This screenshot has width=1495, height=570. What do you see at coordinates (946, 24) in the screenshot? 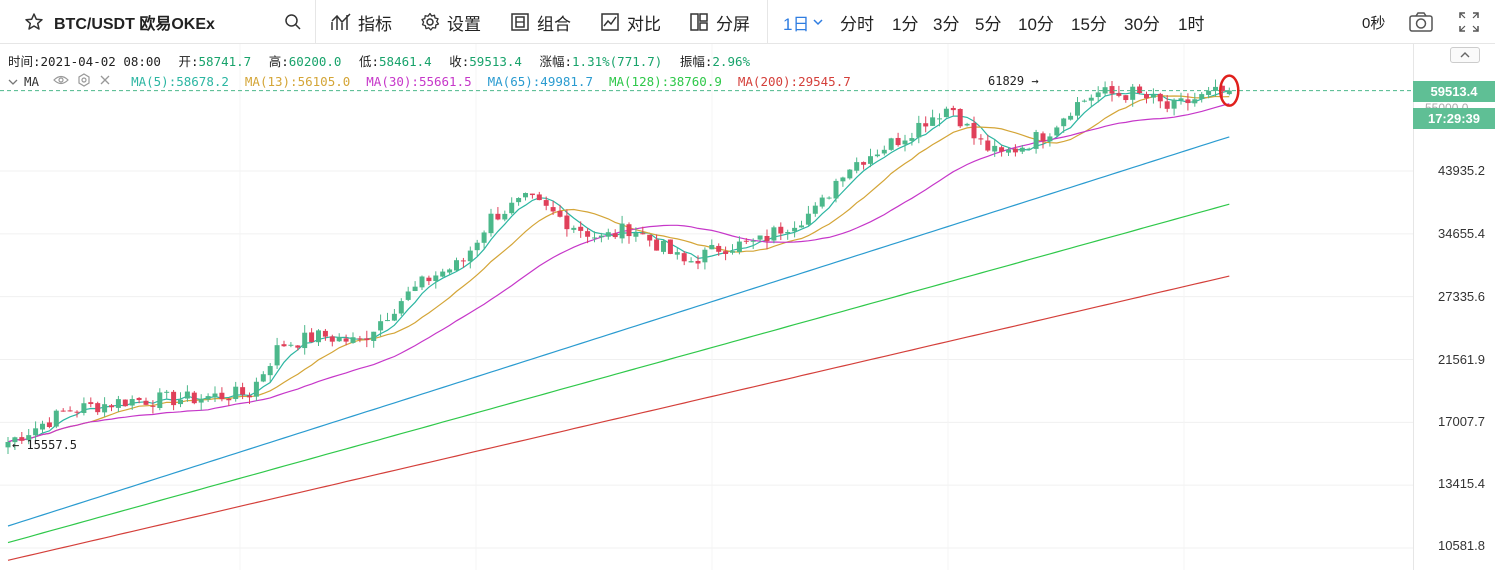
I see `period-3m: 3分` at bounding box center [946, 24].